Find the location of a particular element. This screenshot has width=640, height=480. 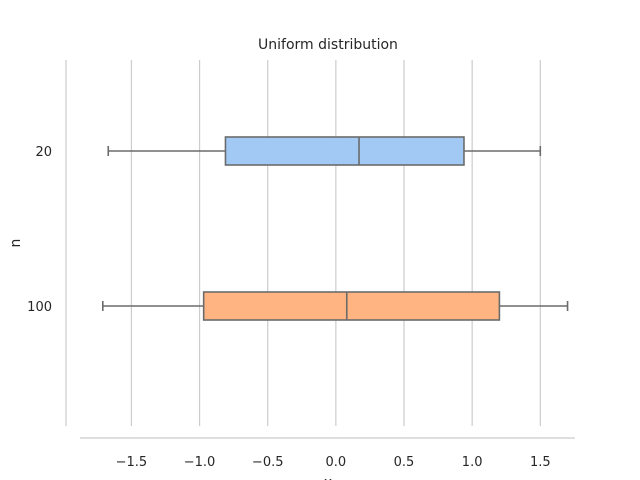

x-tick-label: 1.0 is located at coordinates (472, 462).